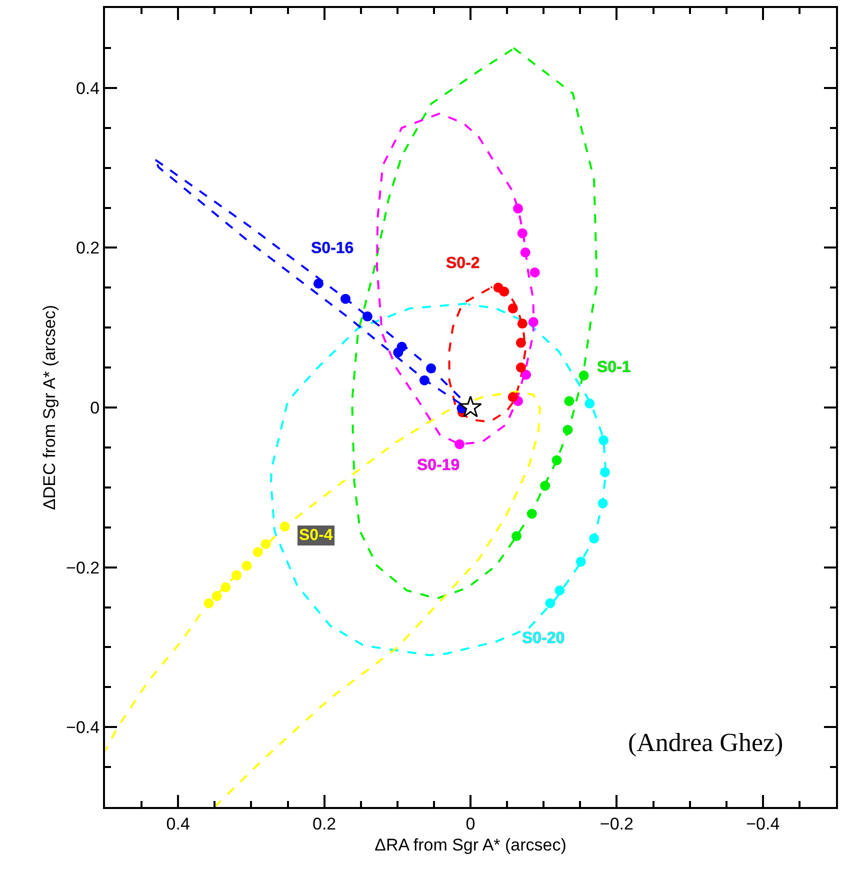 The height and width of the screenshot is (877, 848). Describe the element at coordinates (614, 367) in the screenshot. I see `series-label: S0-1` at that location.